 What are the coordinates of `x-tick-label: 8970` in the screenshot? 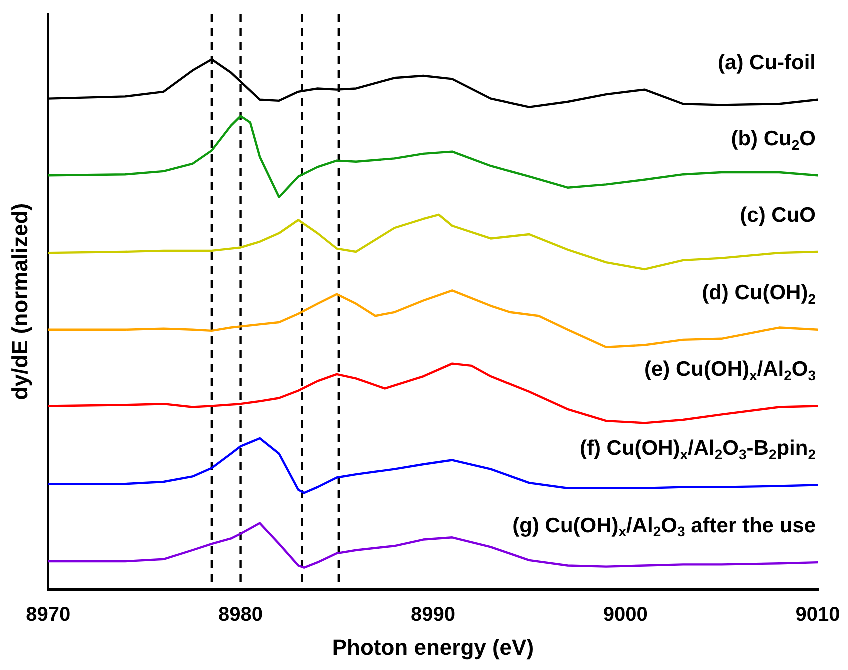 It's located at (48, 615).